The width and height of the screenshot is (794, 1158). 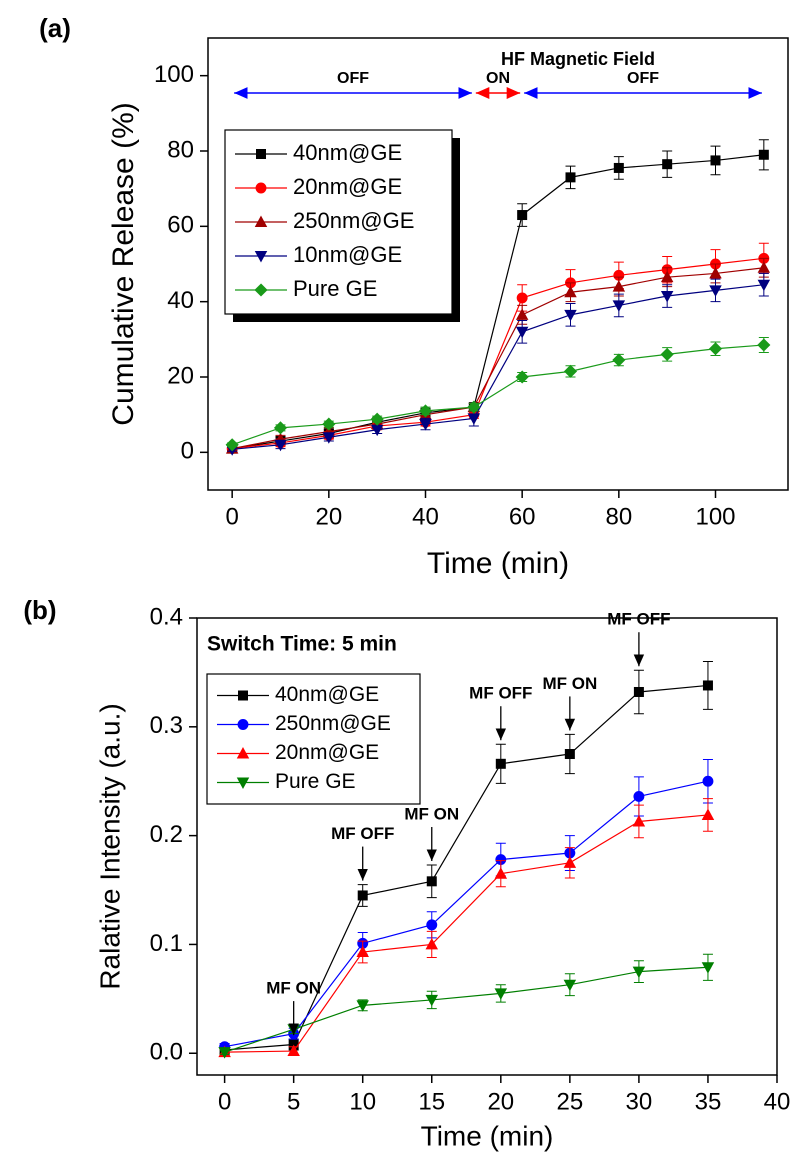 What do you see at coordinates (328, 516) in the screenshot?
I see `x-tick-label: 20` at bounding box center [328, 516].